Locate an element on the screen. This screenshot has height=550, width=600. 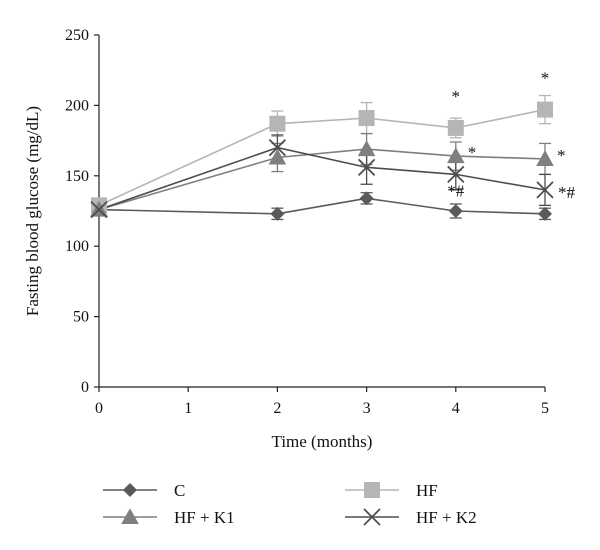
x-tick-label: 1 is located at coordinates (188, 408).